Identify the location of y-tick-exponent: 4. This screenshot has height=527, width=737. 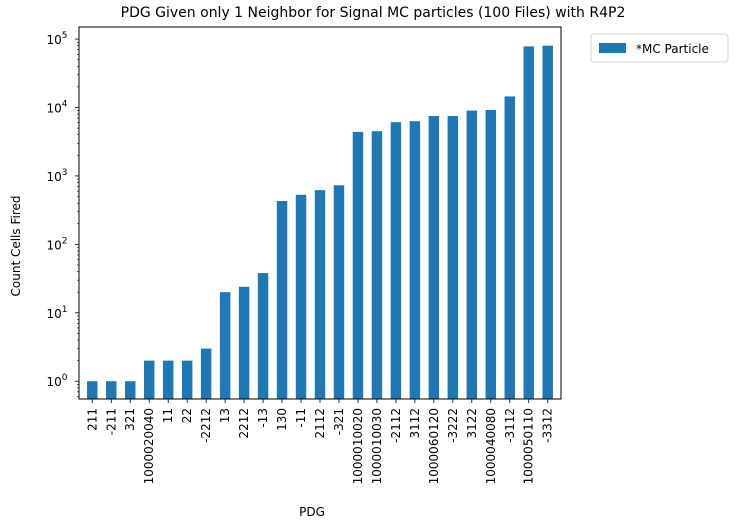
(65, 104).